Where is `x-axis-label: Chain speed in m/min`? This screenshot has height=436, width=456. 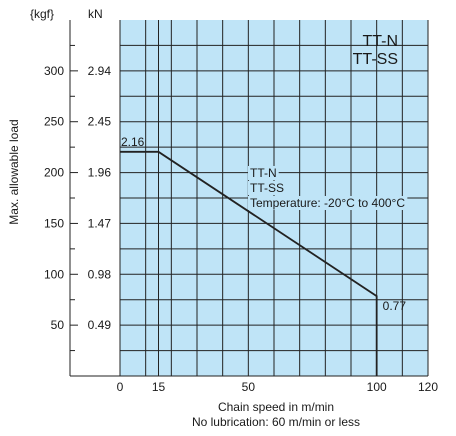
x-axis-label: Chain speed in m/min is located at coordinates (276, 407).